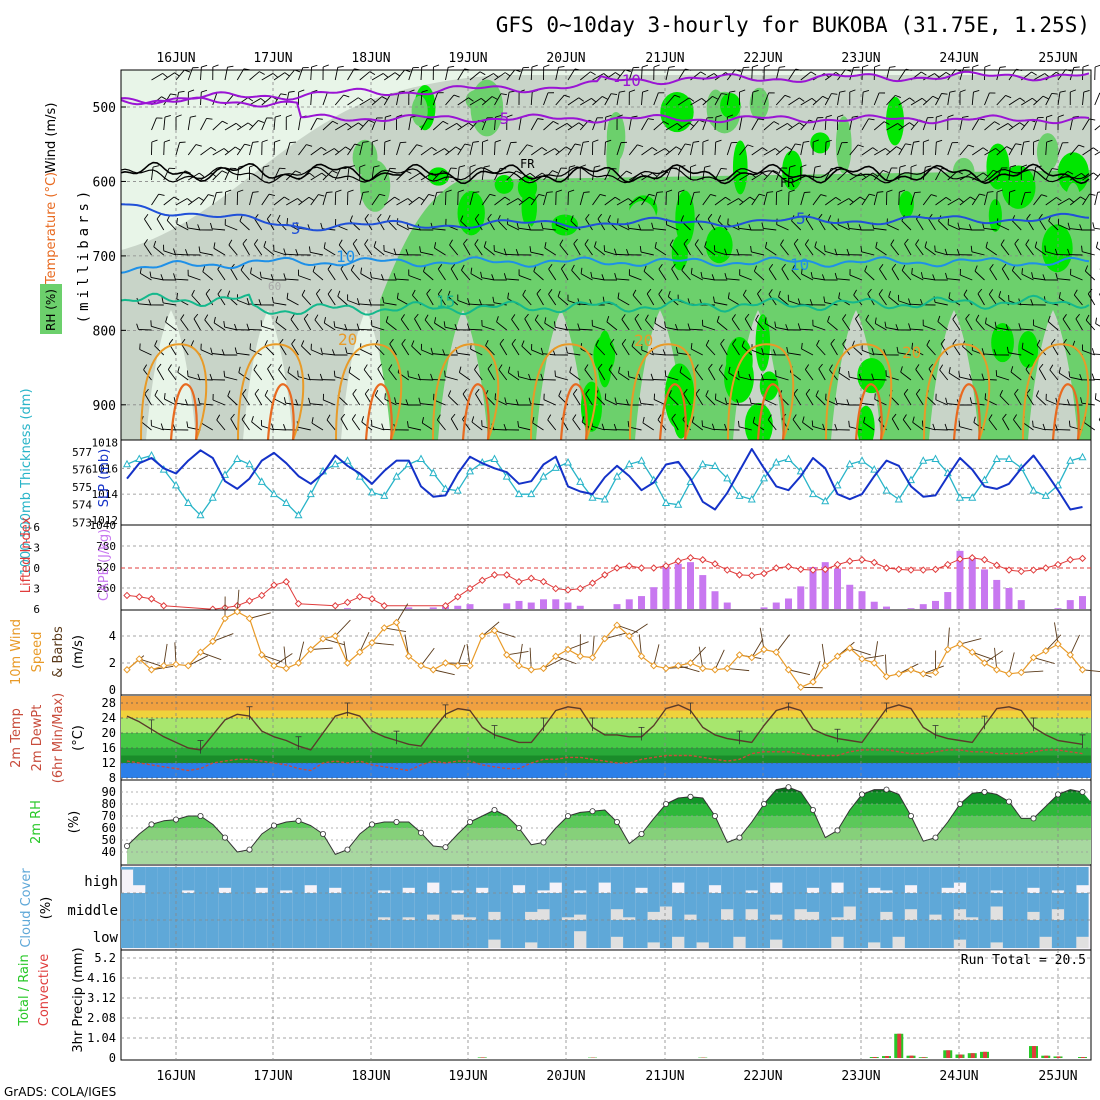 This screenshot has width=1100, height=1100. I want to click on legend-temp: Temperature (°C), so click(51, 228).